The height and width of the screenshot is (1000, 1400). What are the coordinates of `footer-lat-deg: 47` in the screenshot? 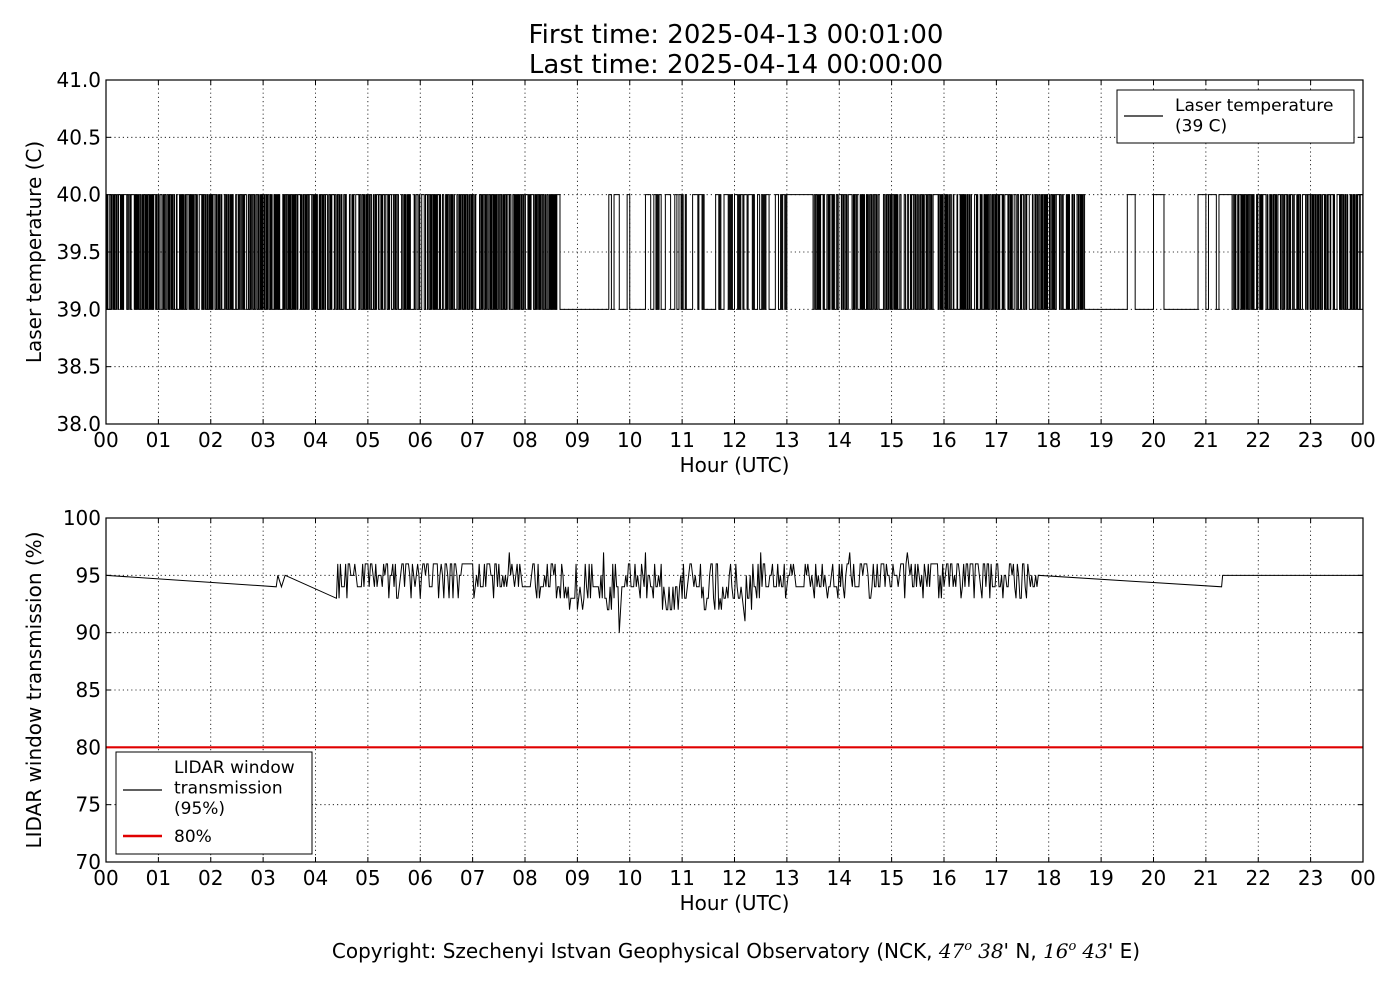 It's located at (951, 951).